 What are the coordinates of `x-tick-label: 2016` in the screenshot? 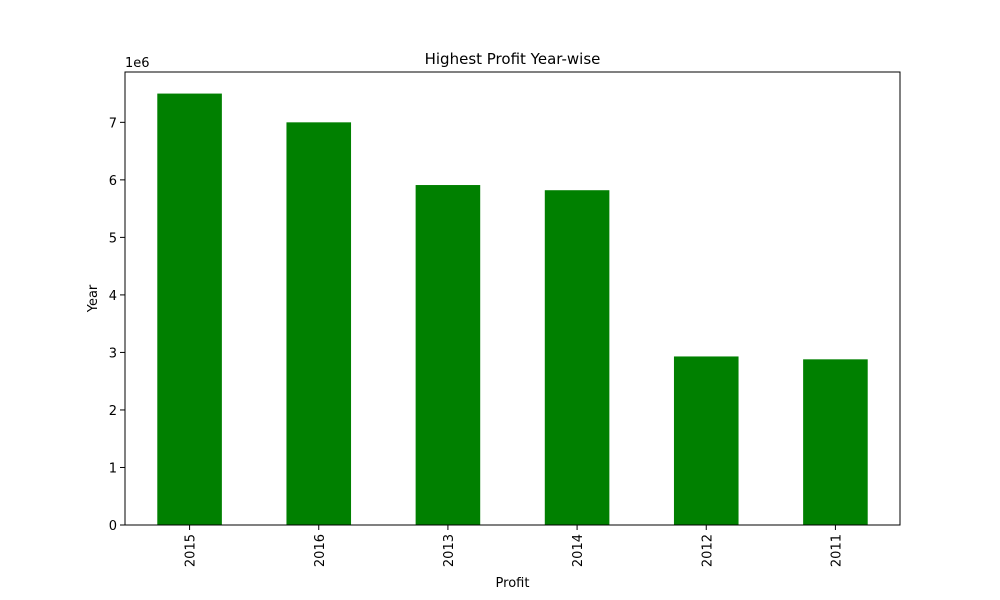 It's located at (320, 550).